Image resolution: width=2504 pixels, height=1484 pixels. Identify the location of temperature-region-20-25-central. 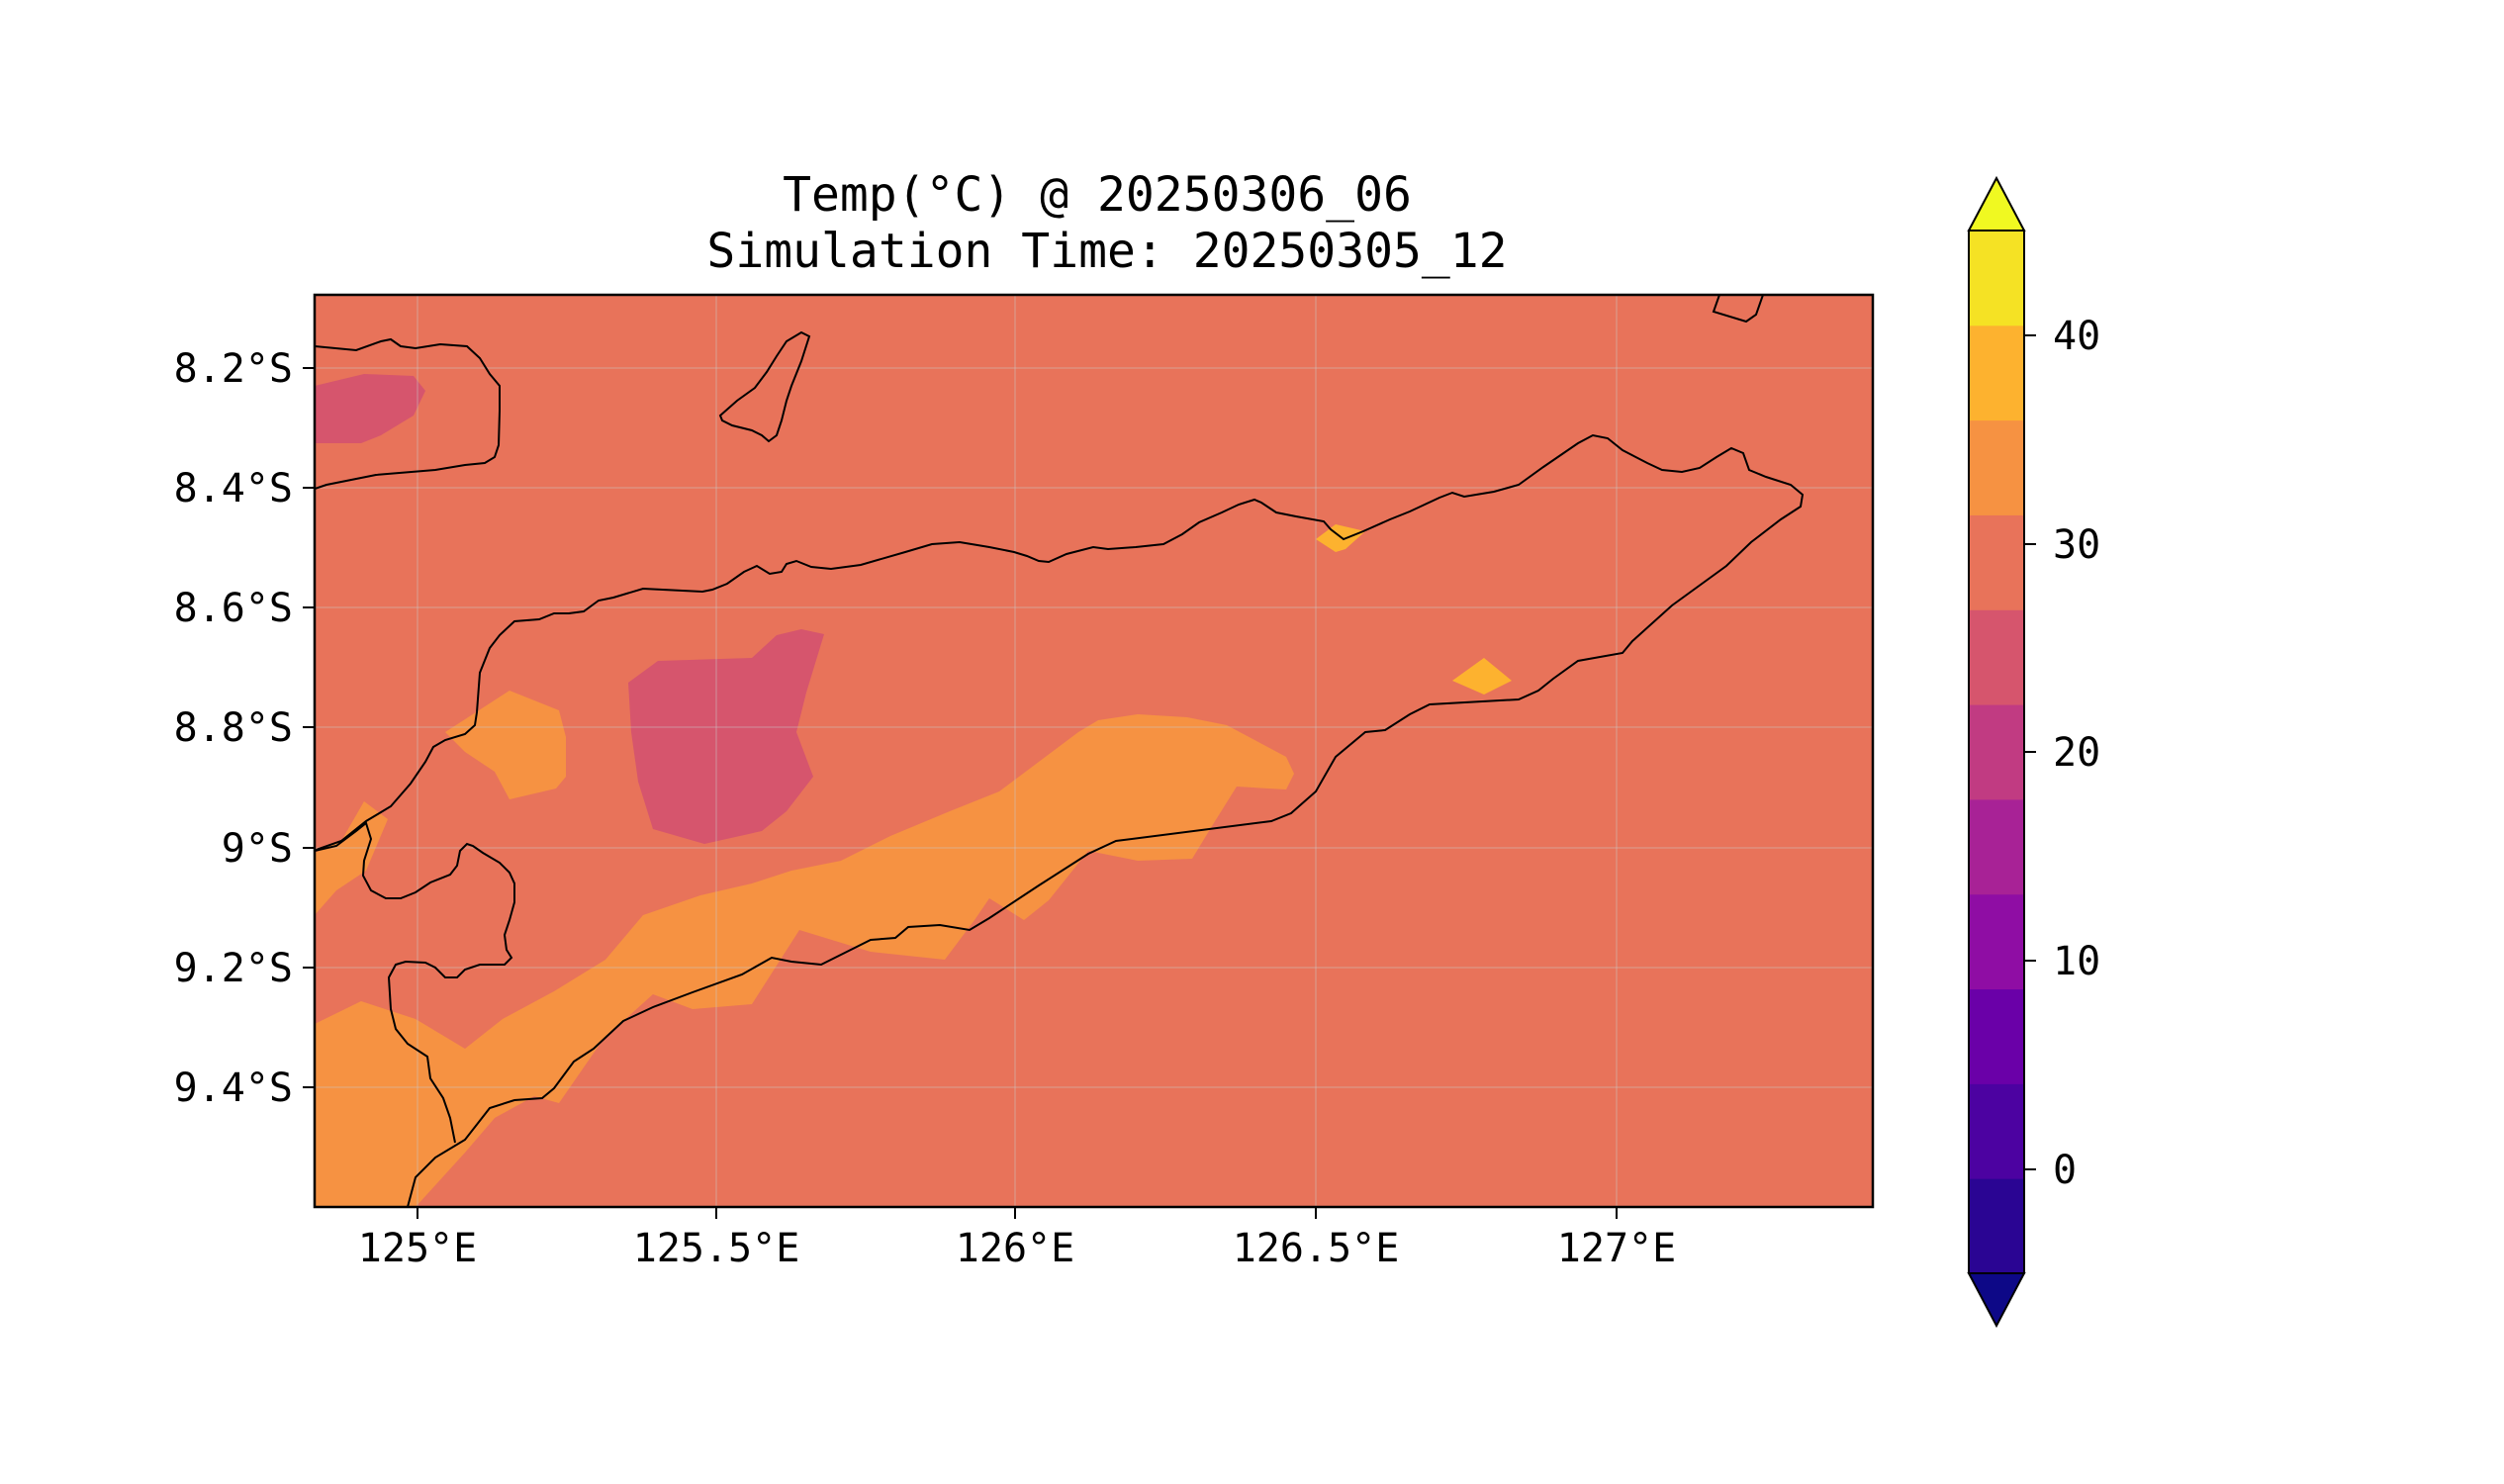
(726, 736).